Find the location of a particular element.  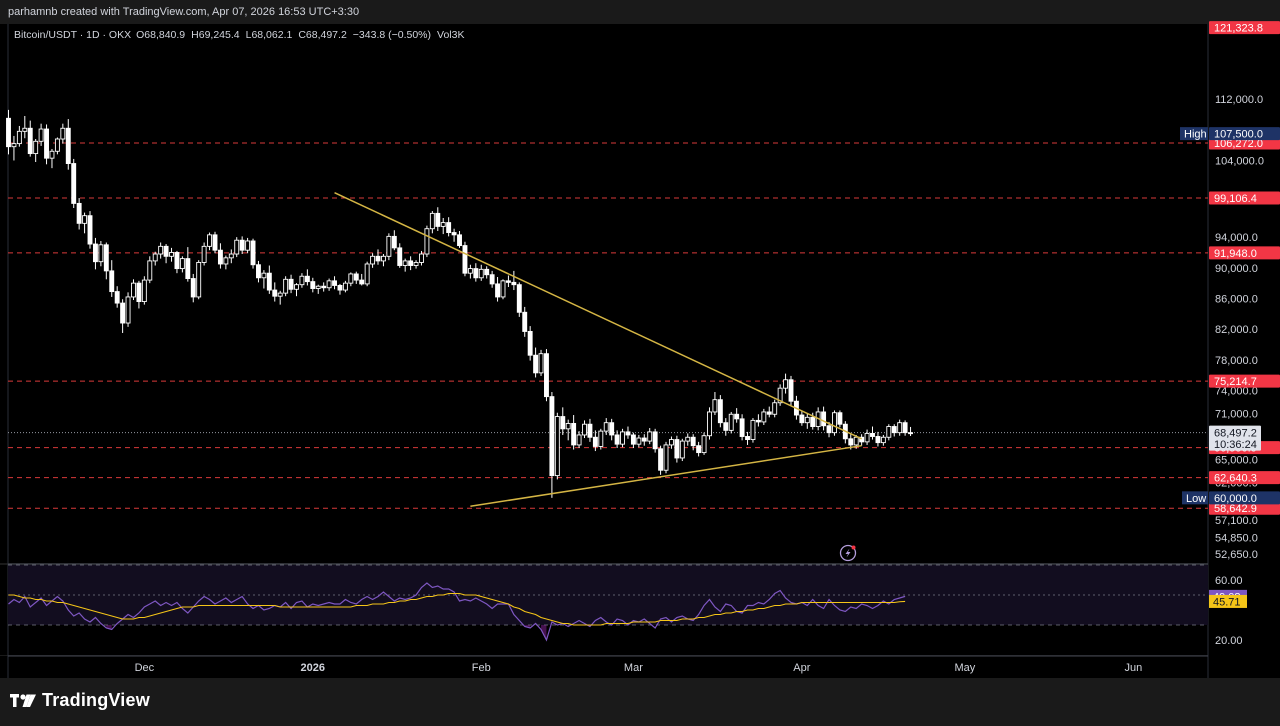

lightning-icon-ring is located at coordinates (848, 553).